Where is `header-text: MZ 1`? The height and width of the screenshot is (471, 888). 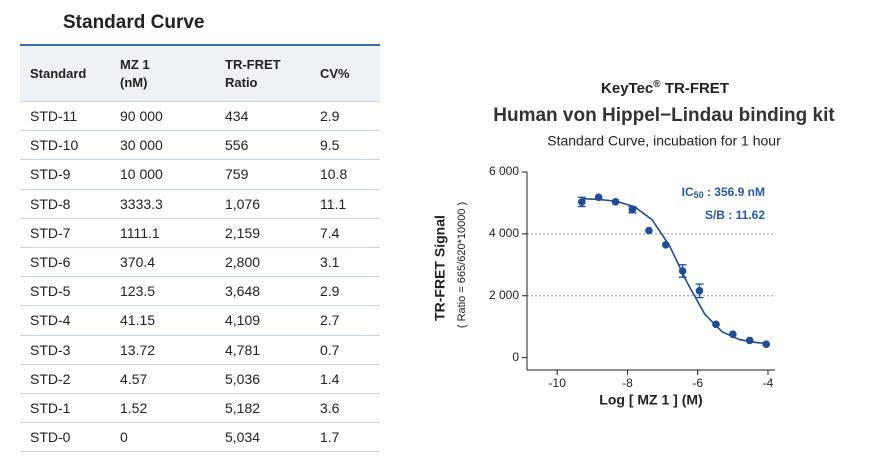 header-text: MZ 1 is located at coordinates (135, 64).